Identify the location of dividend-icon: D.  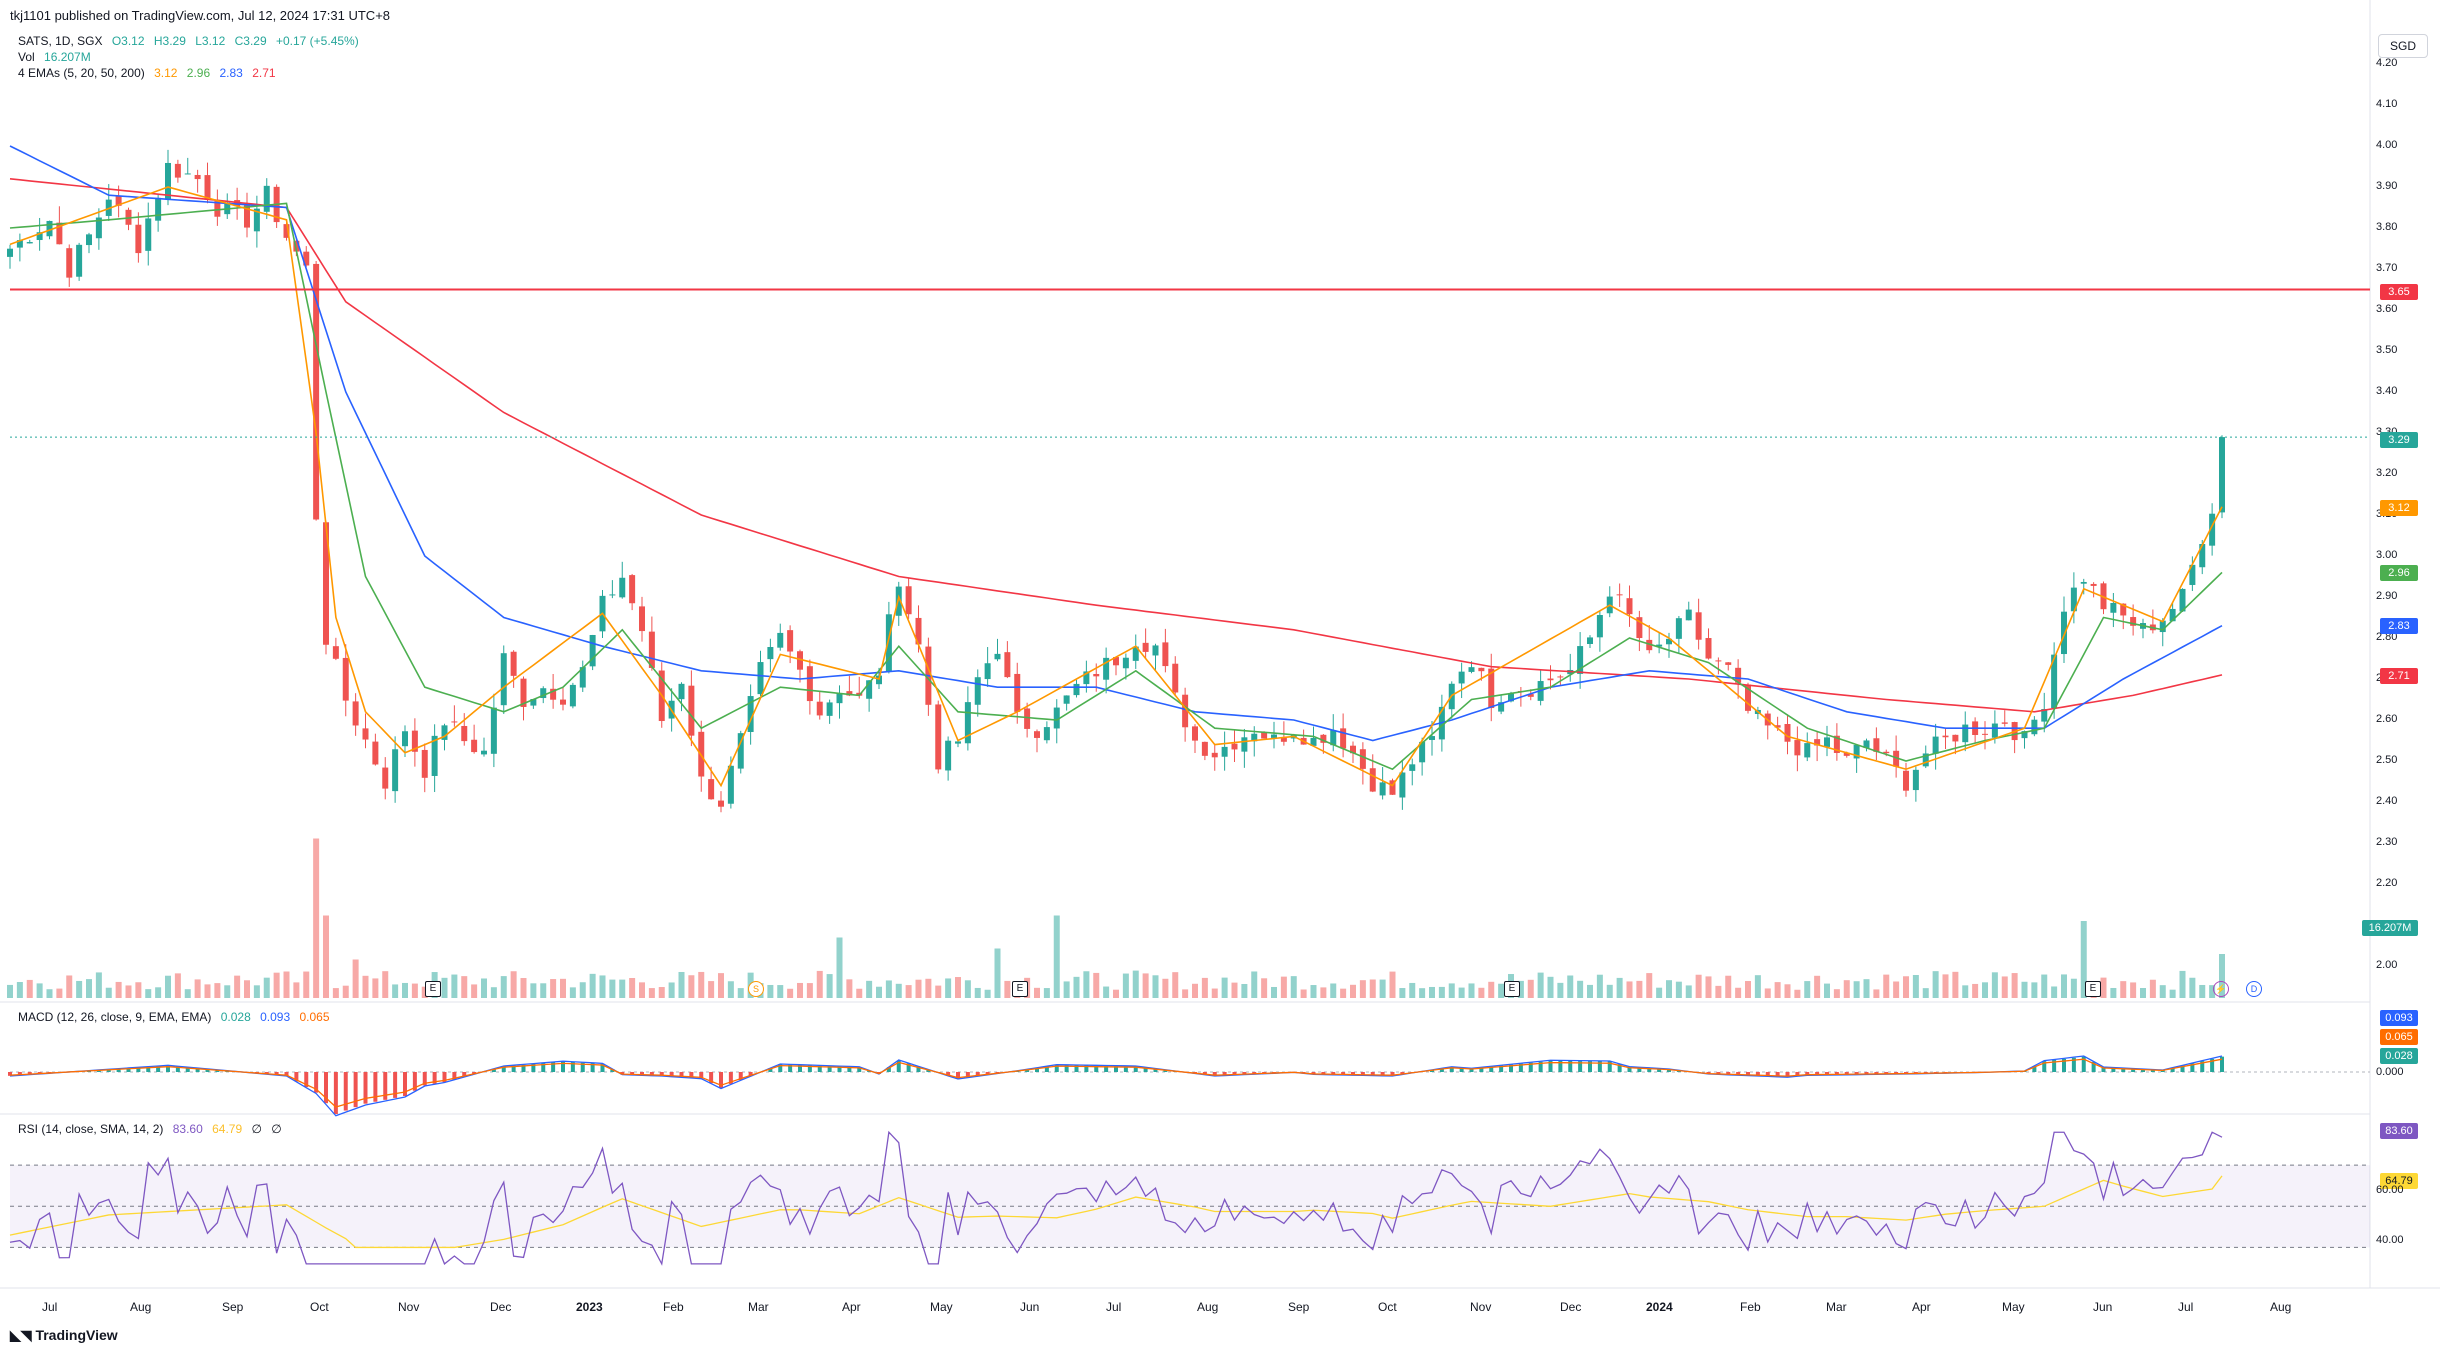
(2254, 989).